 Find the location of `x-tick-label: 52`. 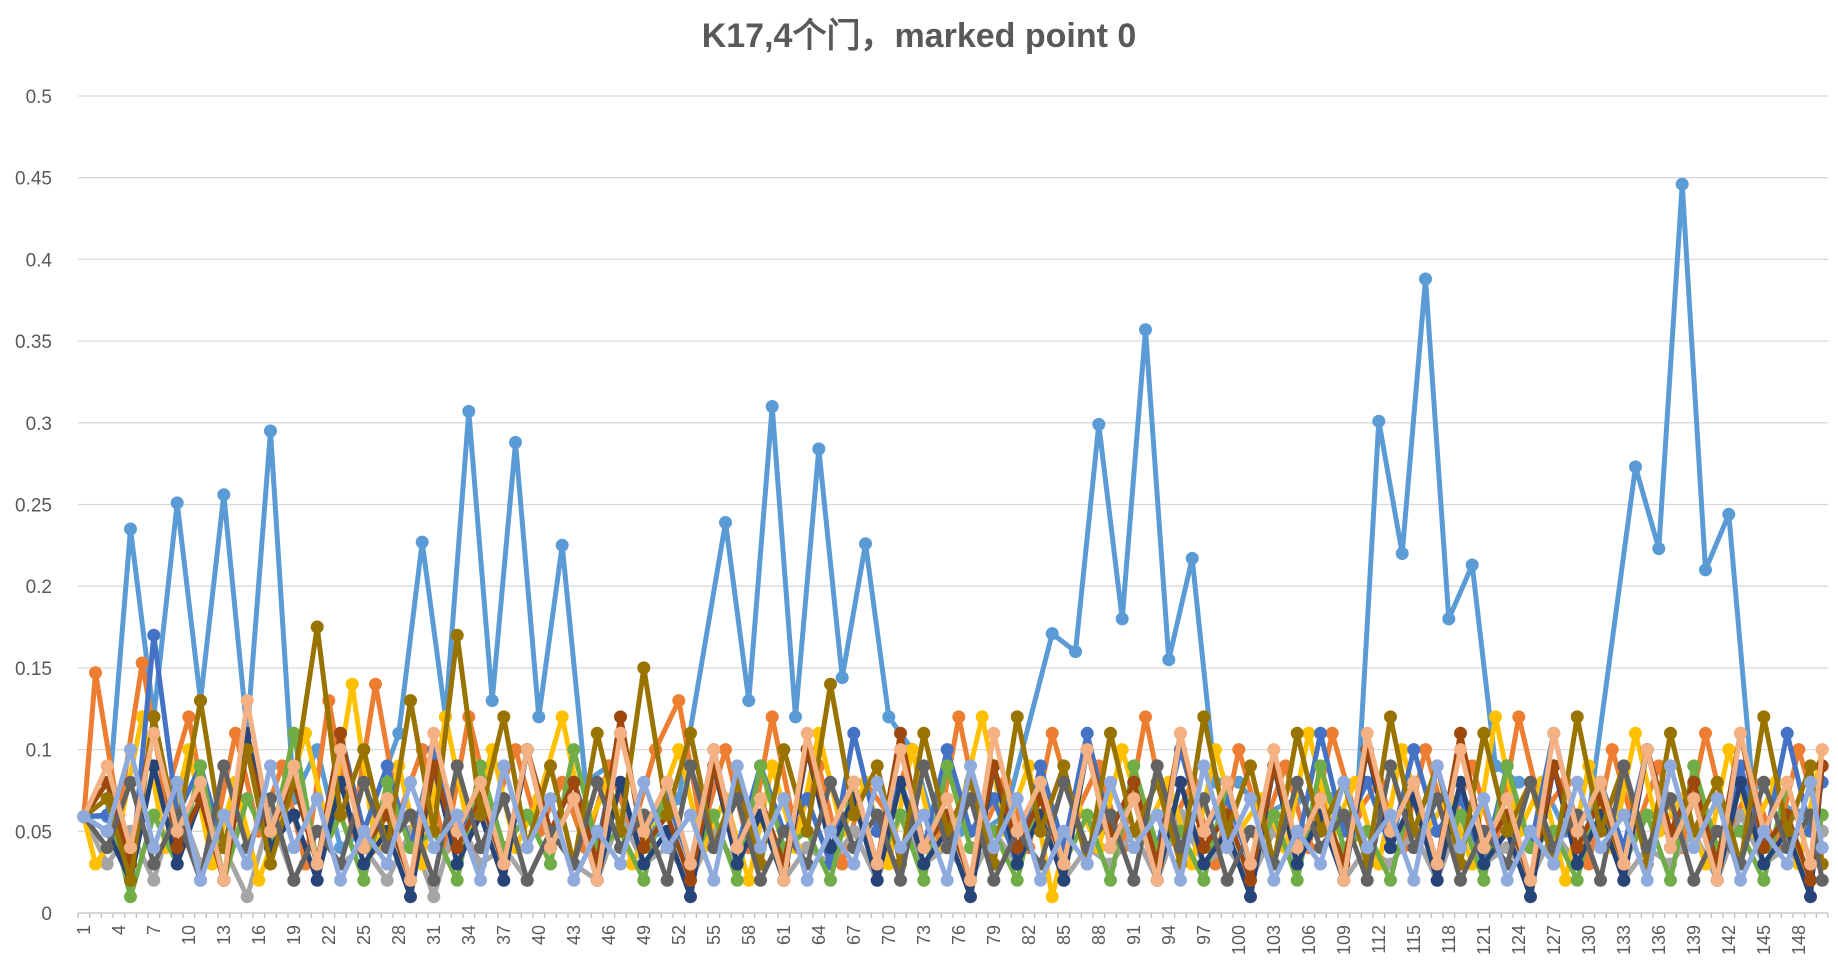

x-tick-label: 52 is located at coordinates (679, 935).